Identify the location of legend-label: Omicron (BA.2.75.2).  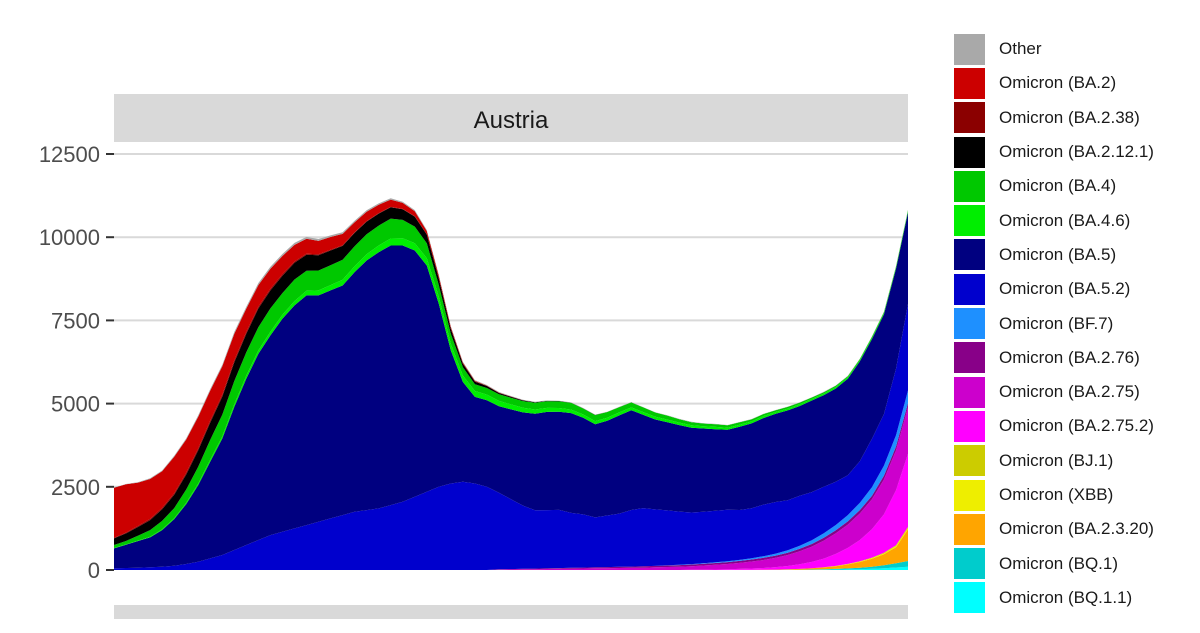
(1076, 426).